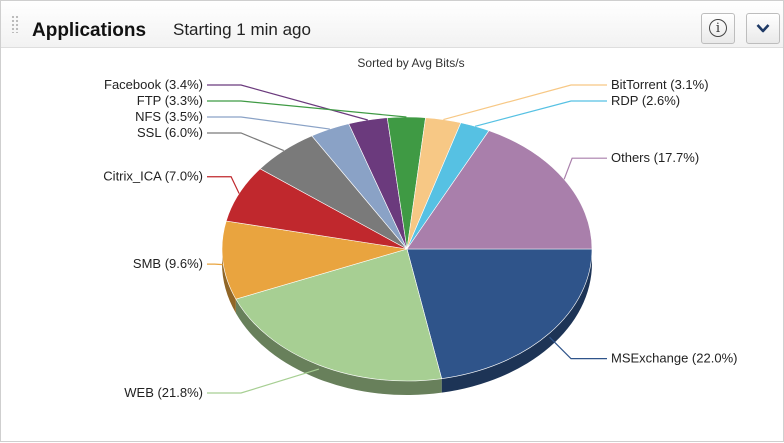  I want to click on slice-label-others: Others (17.7%), so click(655, 157).